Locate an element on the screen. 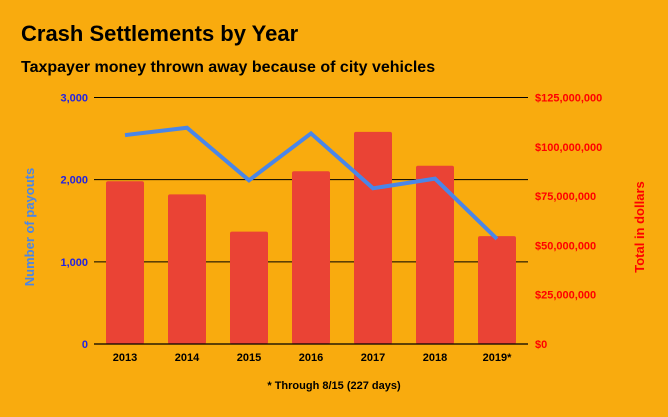  x-tick-label: 2019* is located at coordinates (497, 358).